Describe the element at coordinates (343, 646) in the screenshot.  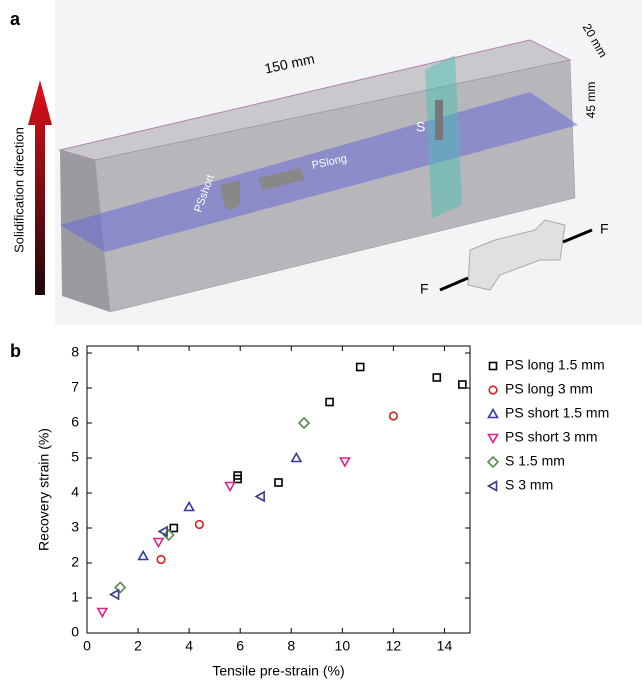
I see `x-tick-label: 10` at that location.